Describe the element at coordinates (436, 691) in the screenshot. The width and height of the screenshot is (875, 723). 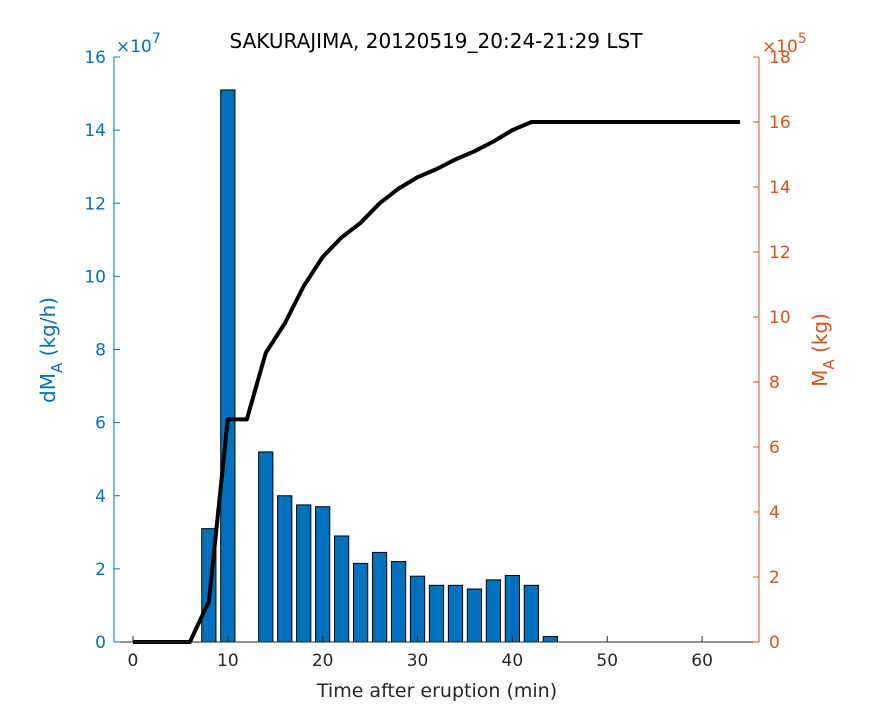
I see `x-axis-label: Time after eruption (min)` at that location.